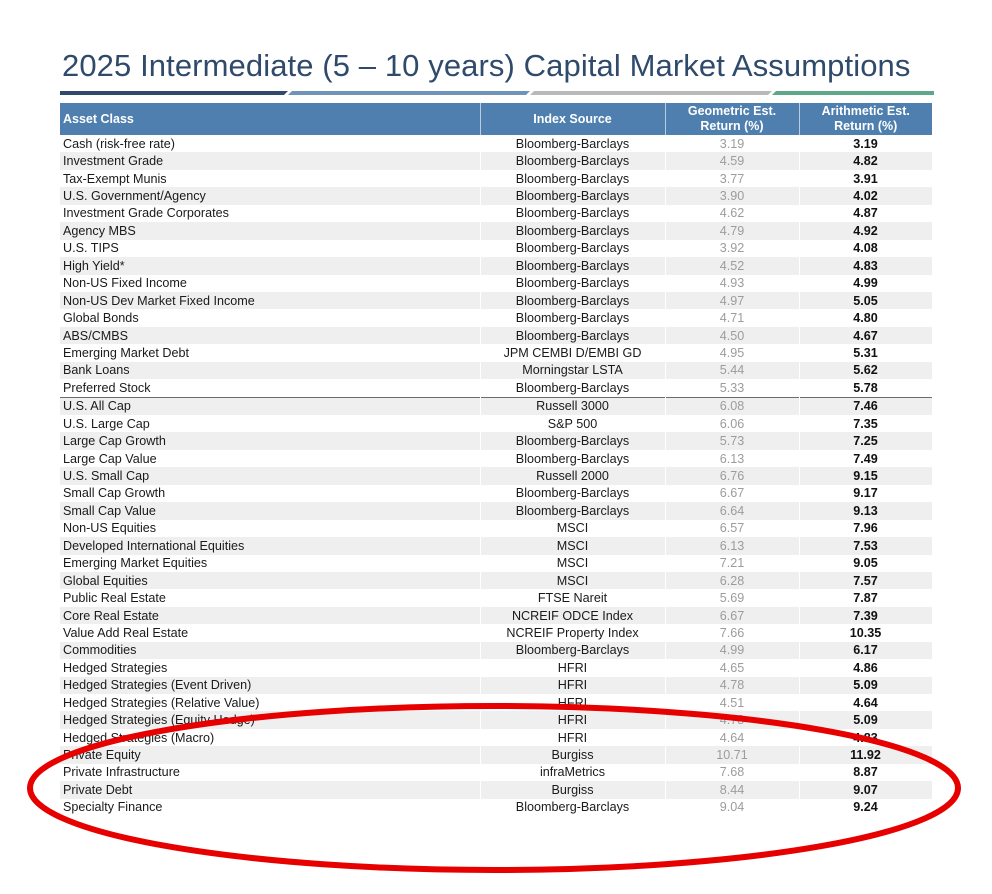 The height and width of the screenshot is (894, 992). Describe the element at coordinates (573, 370) in the screenshot. I see `index-source-cell: Morningstar LSTA` at that location.